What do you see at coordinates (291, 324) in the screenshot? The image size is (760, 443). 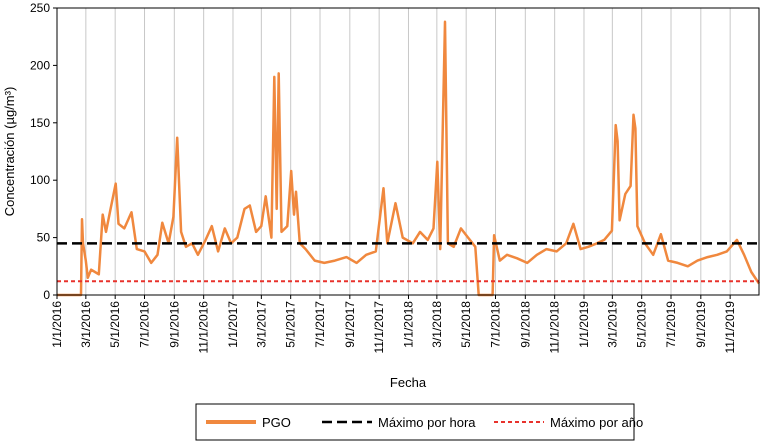 I see `x-tick-label: 5/1/2017` at bounding box center [291, 324].